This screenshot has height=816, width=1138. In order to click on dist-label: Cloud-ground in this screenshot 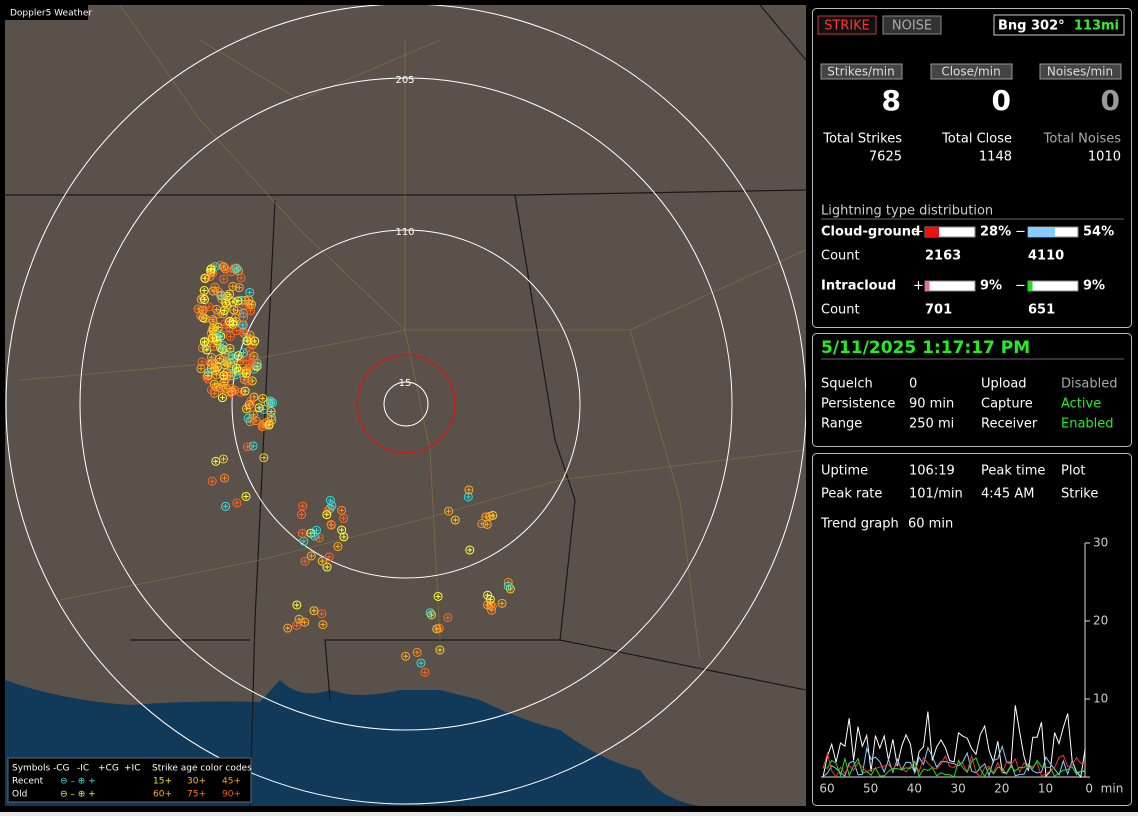, I will do `click(870, 232)`.